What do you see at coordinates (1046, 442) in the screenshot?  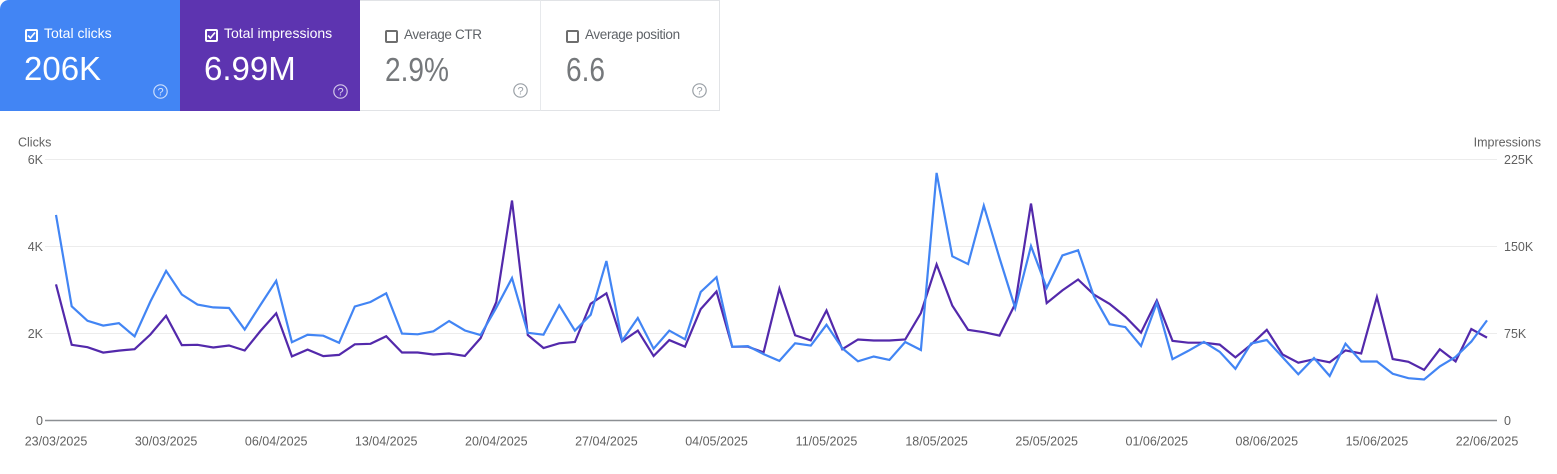 I see `svg-text: 25/05/2025` at bounding box center [1046, 442].